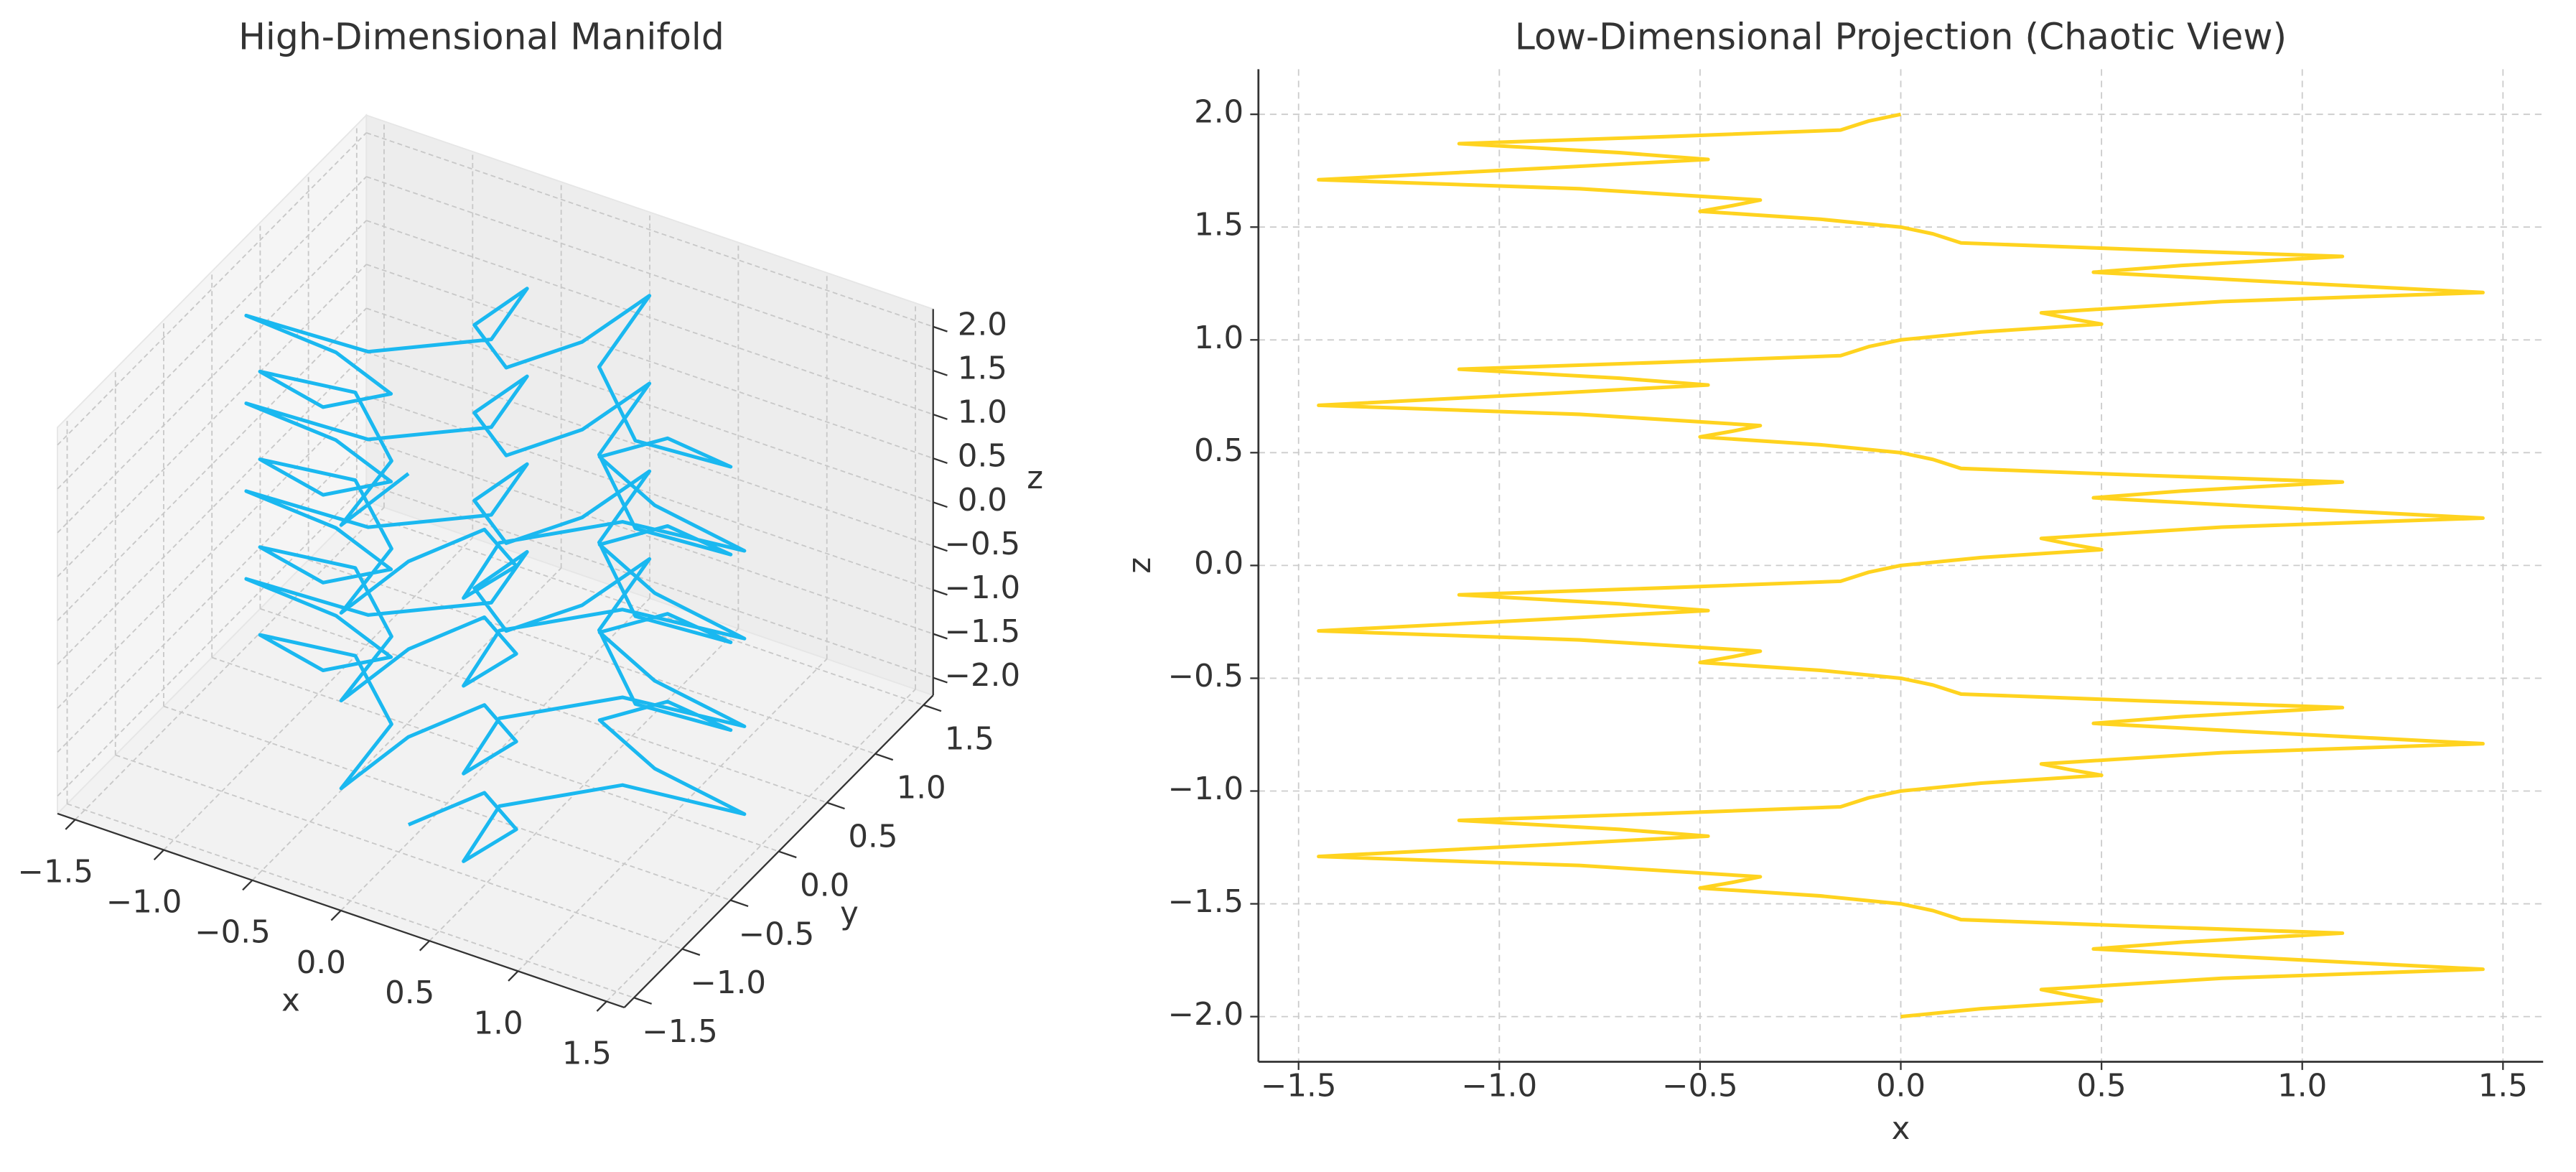 Image resolution: width=2576 pixels, height=1172 pixels. I want to click on data-line, so click(495, 575).